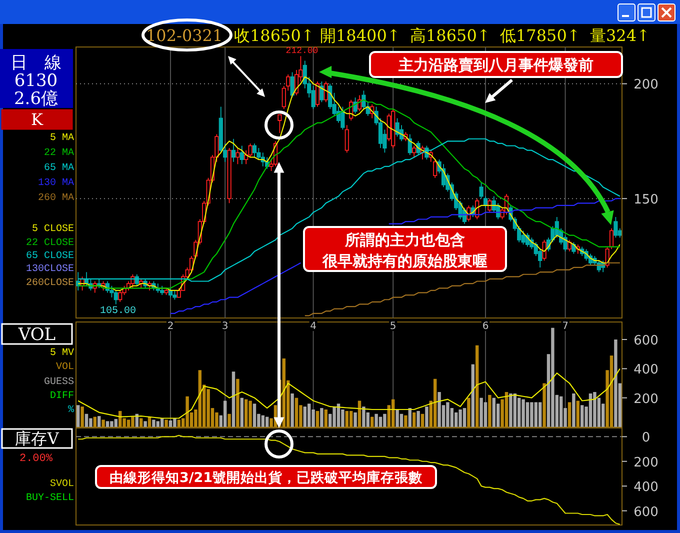 The image size is (680, 533). Describe the element at coordinates (646, 438) in the screenshot. I see `y-tick-label: 0` at that location.